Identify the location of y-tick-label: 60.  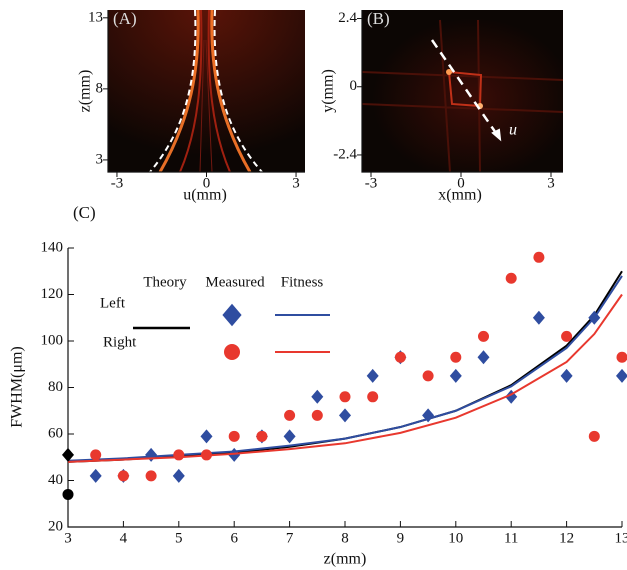
(55, 433).